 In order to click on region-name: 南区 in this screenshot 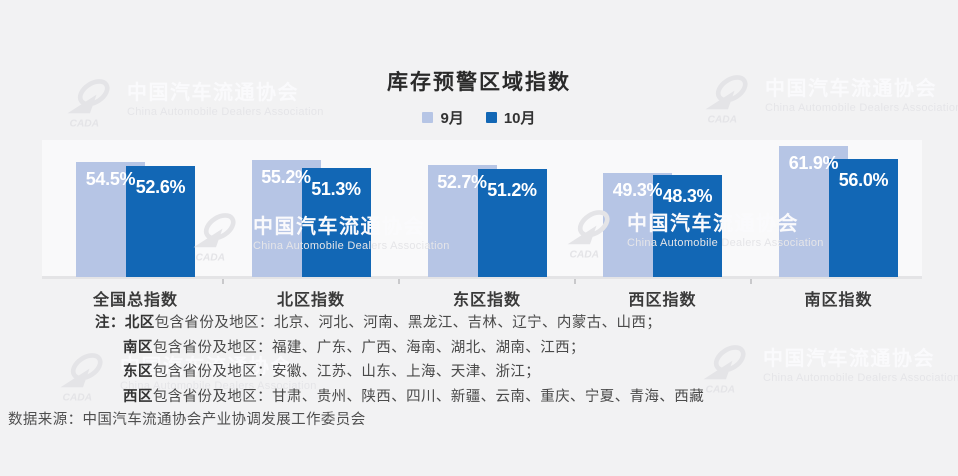, I will do `click(138, 347)`.